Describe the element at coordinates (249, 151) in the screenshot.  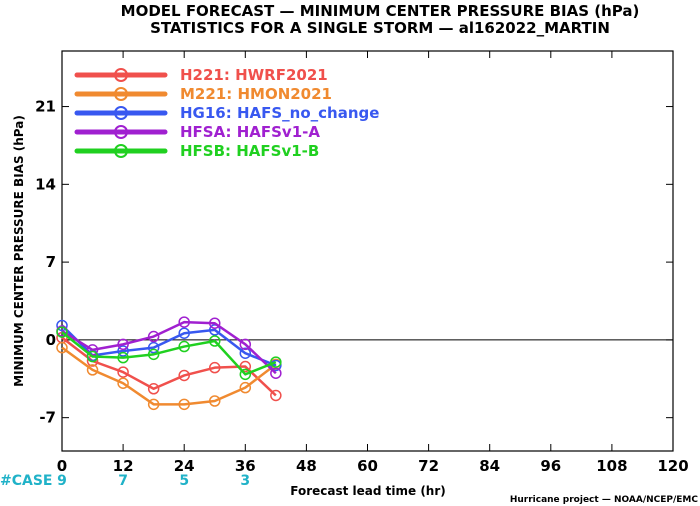
I see `legend-entry-label: HFSB: HAFSv1-B` at that location.